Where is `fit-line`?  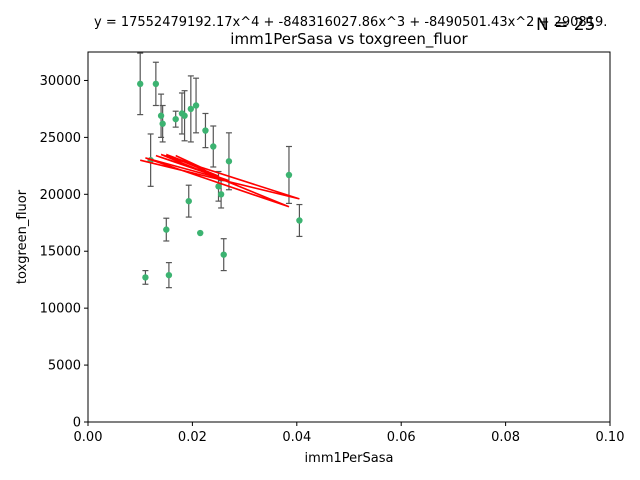
fit-line is located at coordinates (220, 180).